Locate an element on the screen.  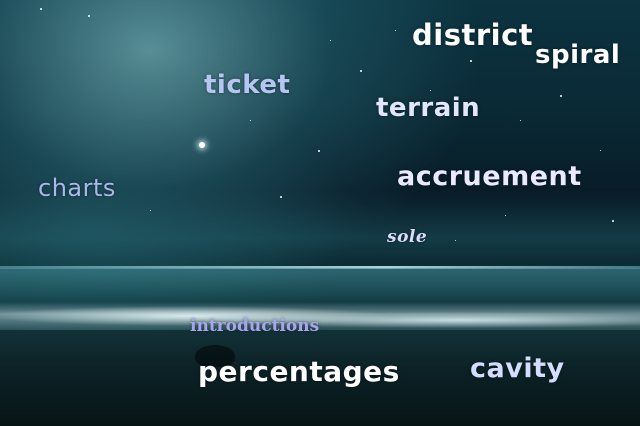
word-district: district is located at coordinates (473, 35).